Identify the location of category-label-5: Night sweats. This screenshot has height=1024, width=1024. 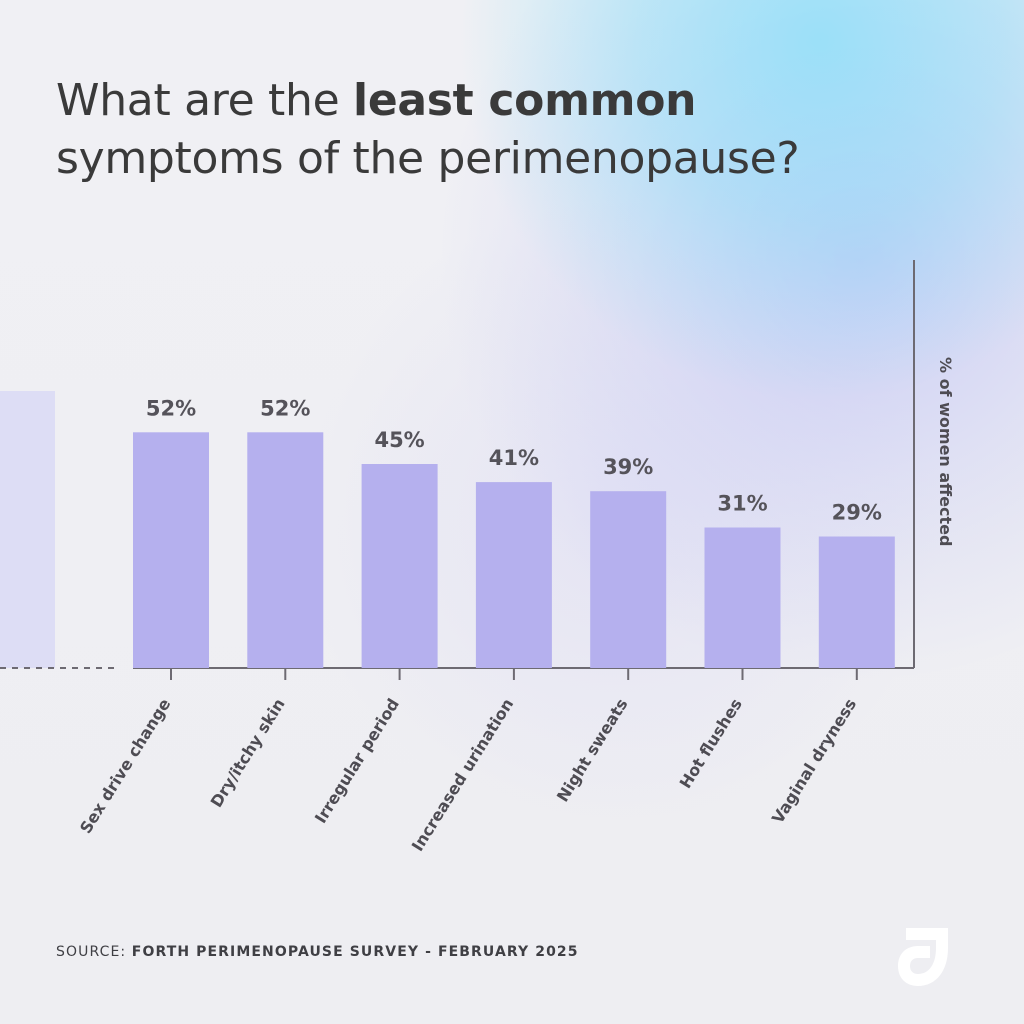
(592, 750).